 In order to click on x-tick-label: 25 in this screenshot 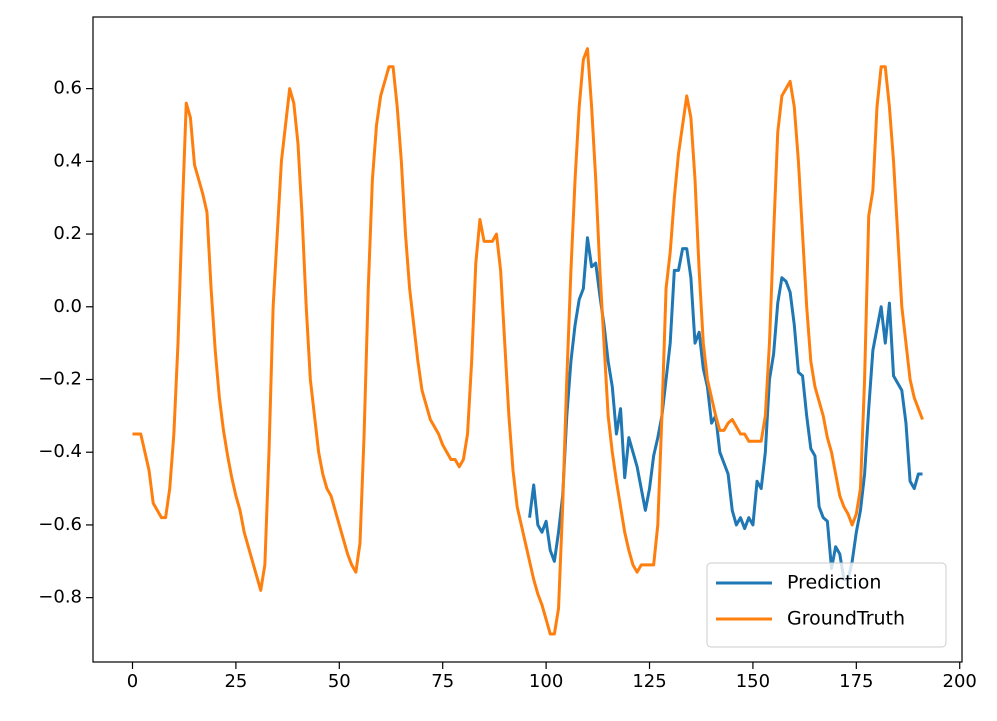, I will do `click(235, 681)`.